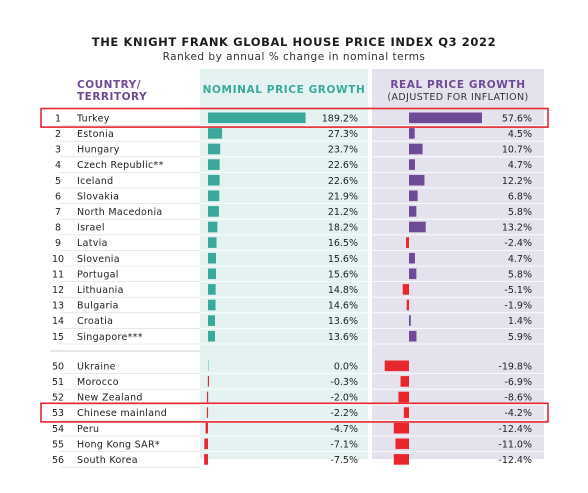 The image size is (588, 493). Describe the element at coordinates (120, 212) in the screenshot. I see `country-label: North Macedonia` at that location.